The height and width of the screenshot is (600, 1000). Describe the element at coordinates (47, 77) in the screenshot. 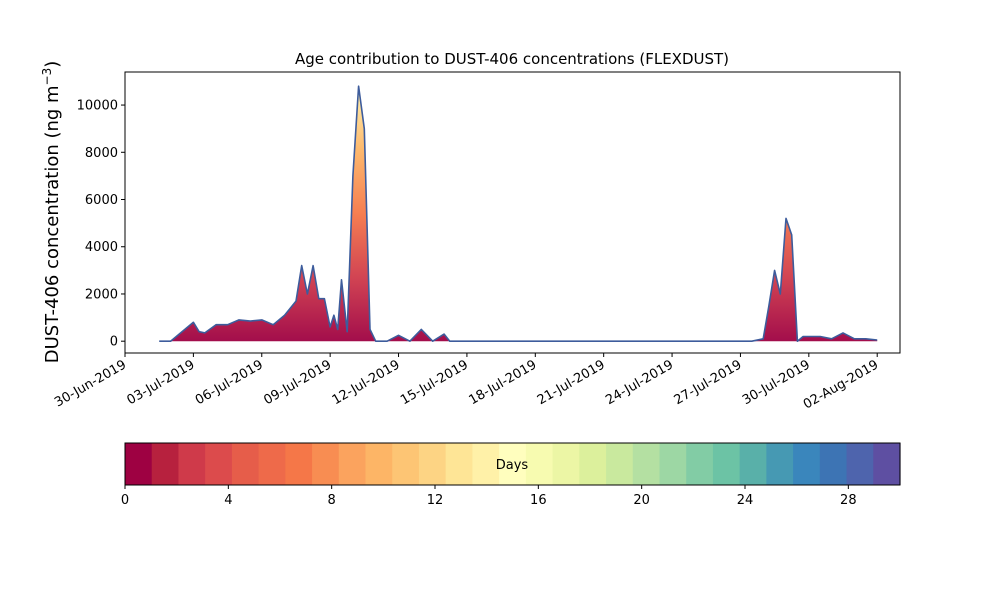

I see `y-axis-label-sup: −3` at that location.